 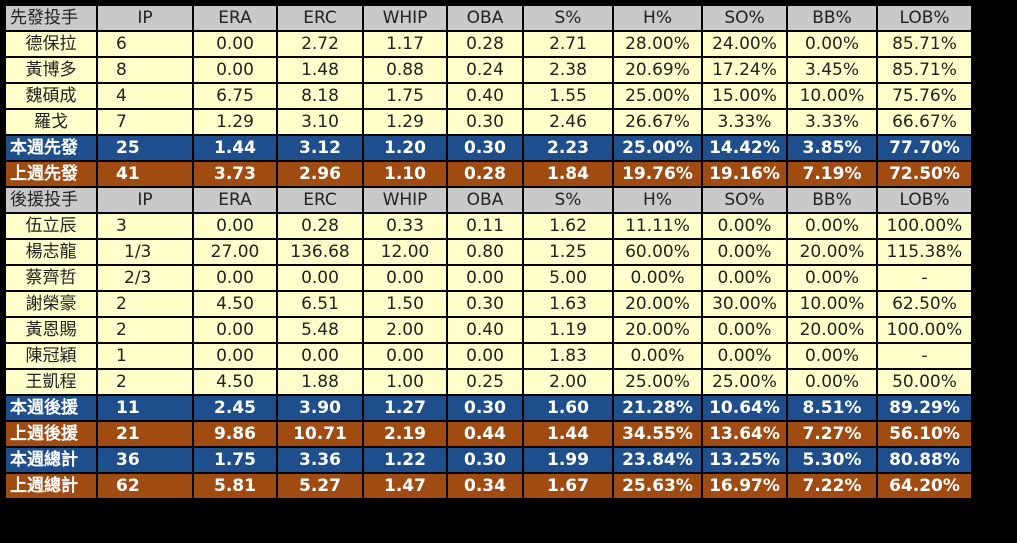 I want to click on cell-lob-pct: 50.00%, so click(x=924, y=382).